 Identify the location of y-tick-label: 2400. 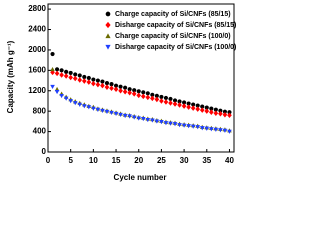
(37, 29).